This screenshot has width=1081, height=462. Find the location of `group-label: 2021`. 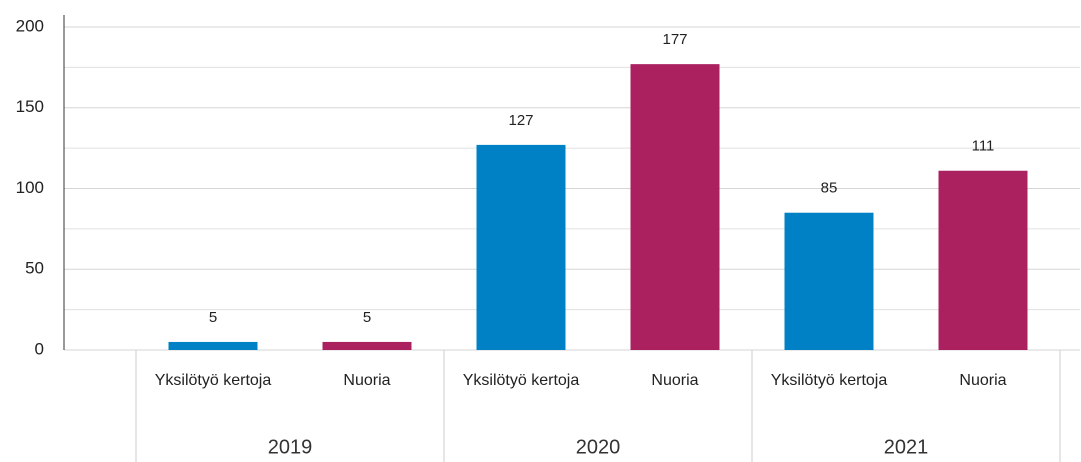

group-label: 2021 is located at coordinates (906, 447).